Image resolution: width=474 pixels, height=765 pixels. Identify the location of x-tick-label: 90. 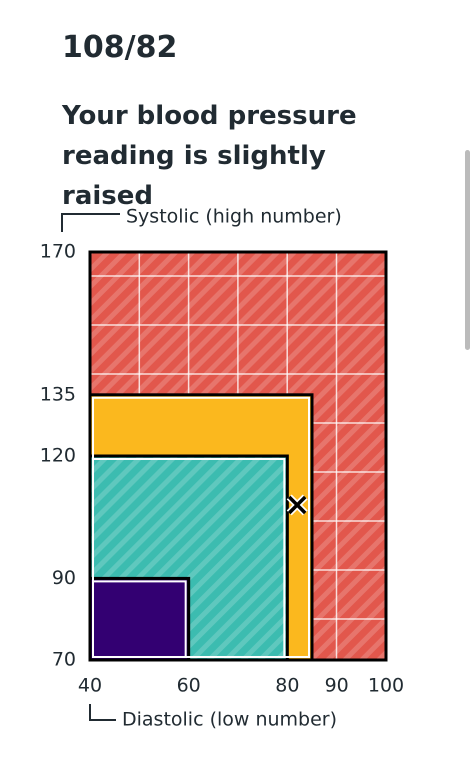
(337, 686).